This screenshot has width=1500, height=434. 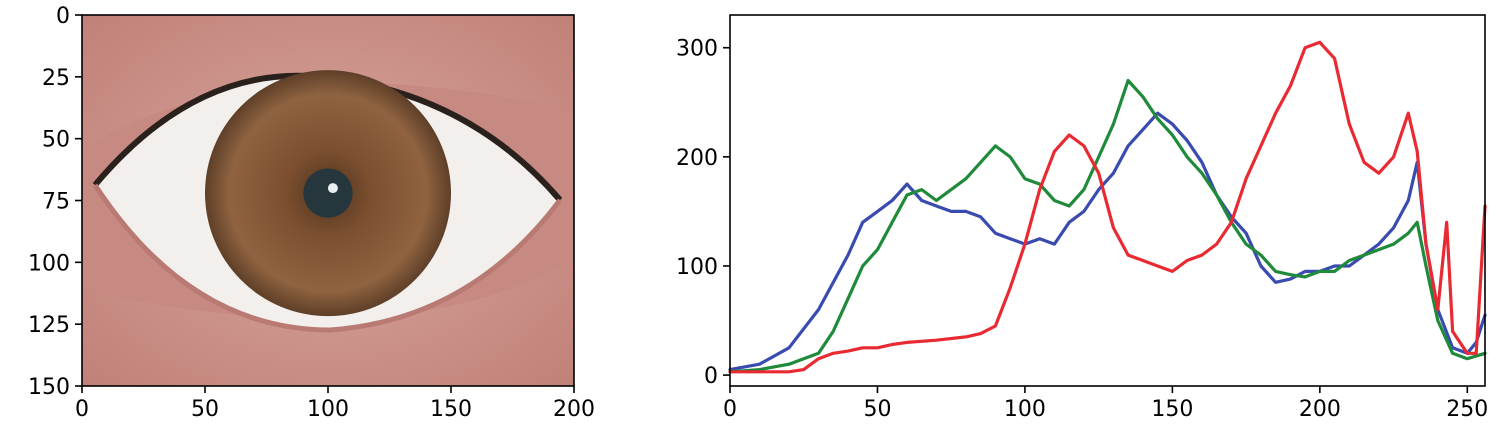 What do you see at coordinates (49, 387) in the screenshot?
I see `left-y-tick-label: 150` at bounding box center [49, 387].